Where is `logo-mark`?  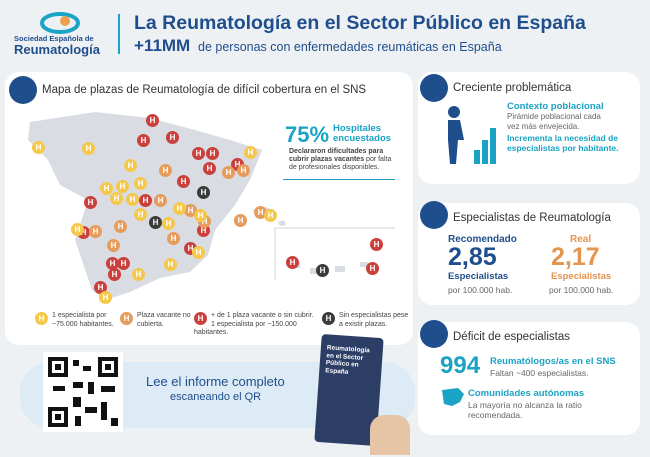
logo-mark is located at coordinates (60, 23).